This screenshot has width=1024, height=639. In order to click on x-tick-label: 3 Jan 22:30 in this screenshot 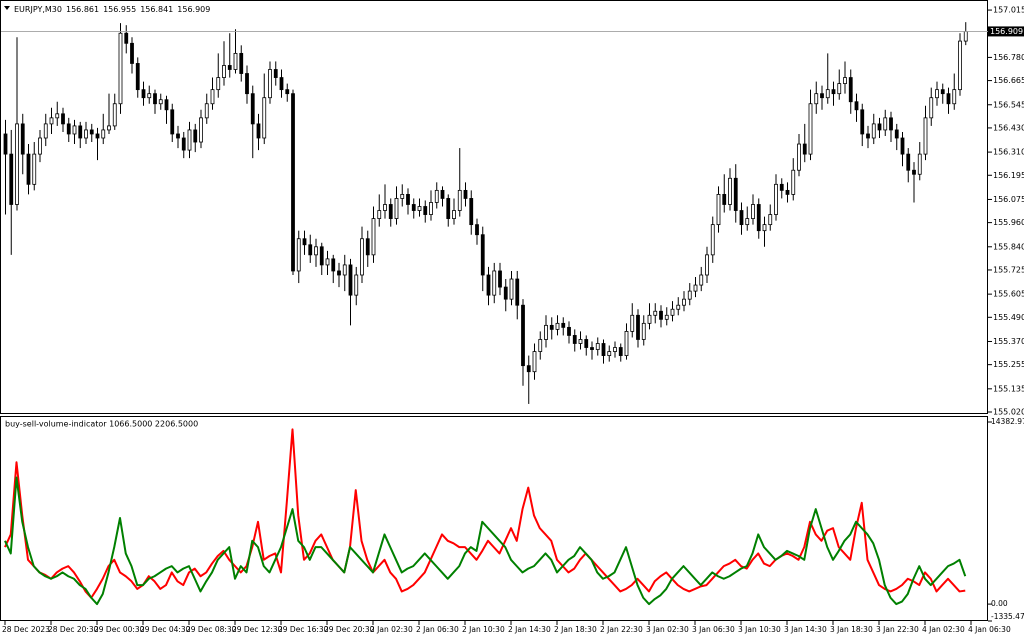, I will do `click(897, 629)`.